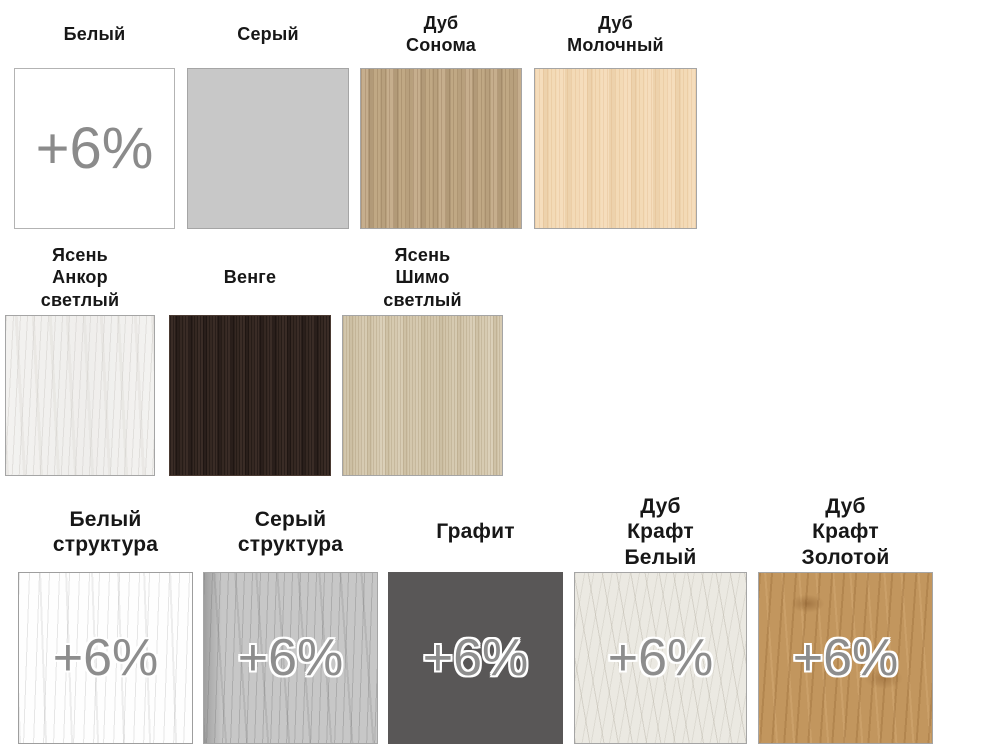 The height and width of the screenshot is (750, 1000). I want to click on swatch-label-gray-structure: Серый структура, so click(290, 531).